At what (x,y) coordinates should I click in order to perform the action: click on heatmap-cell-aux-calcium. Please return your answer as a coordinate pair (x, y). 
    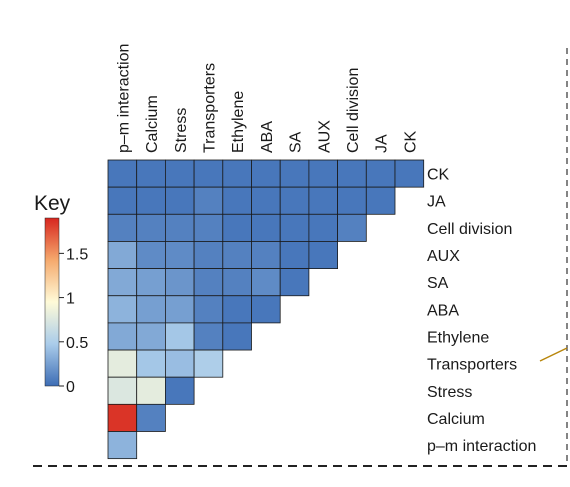
    Looking at the image, I should click on (151, 255).